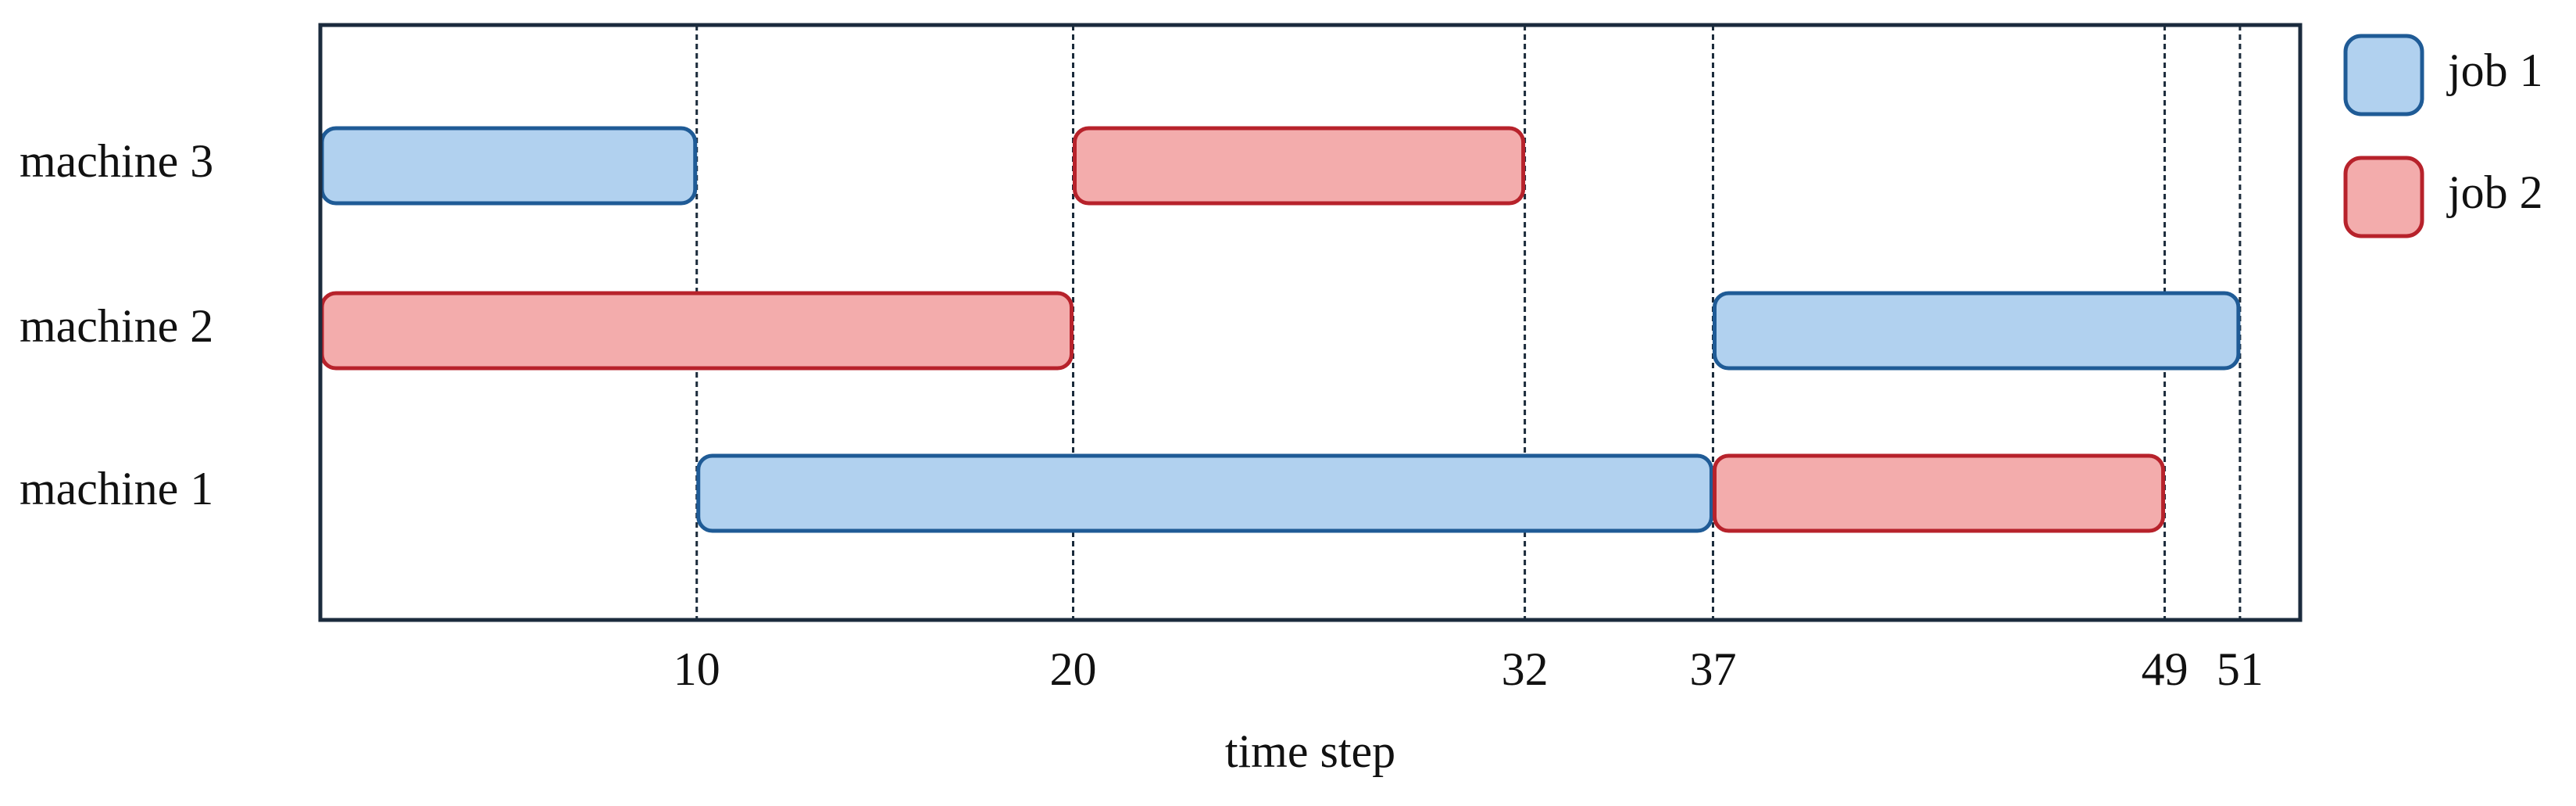 The height and width of the screenshot is (806, 2576). Describe the element at coordinates (1713, 669) in the screenshot. I see `x-tick-label: 37` at that location.